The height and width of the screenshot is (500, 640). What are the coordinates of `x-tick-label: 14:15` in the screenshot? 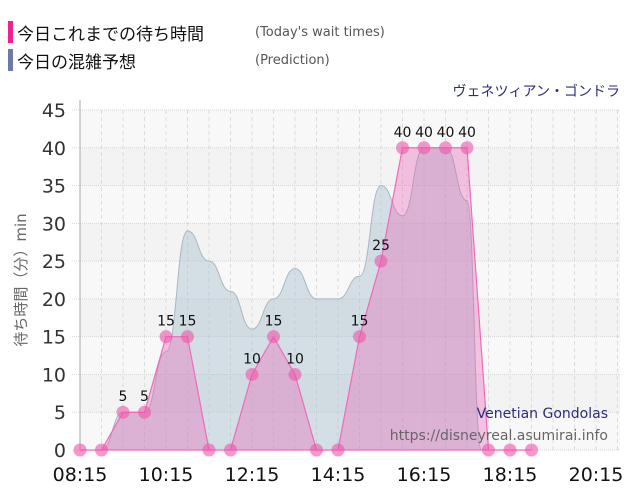 It's located at (338, 475).